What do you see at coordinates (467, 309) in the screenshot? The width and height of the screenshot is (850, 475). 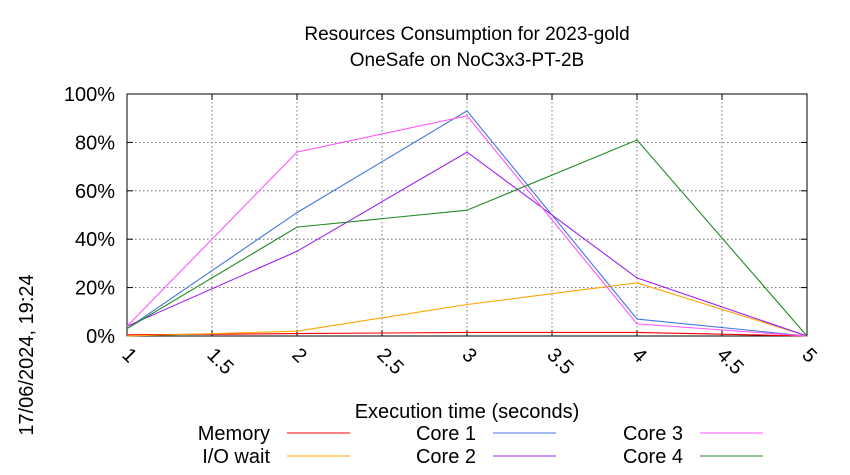 I see `series-line-i-o-wait` at bounding box center [467, 309].